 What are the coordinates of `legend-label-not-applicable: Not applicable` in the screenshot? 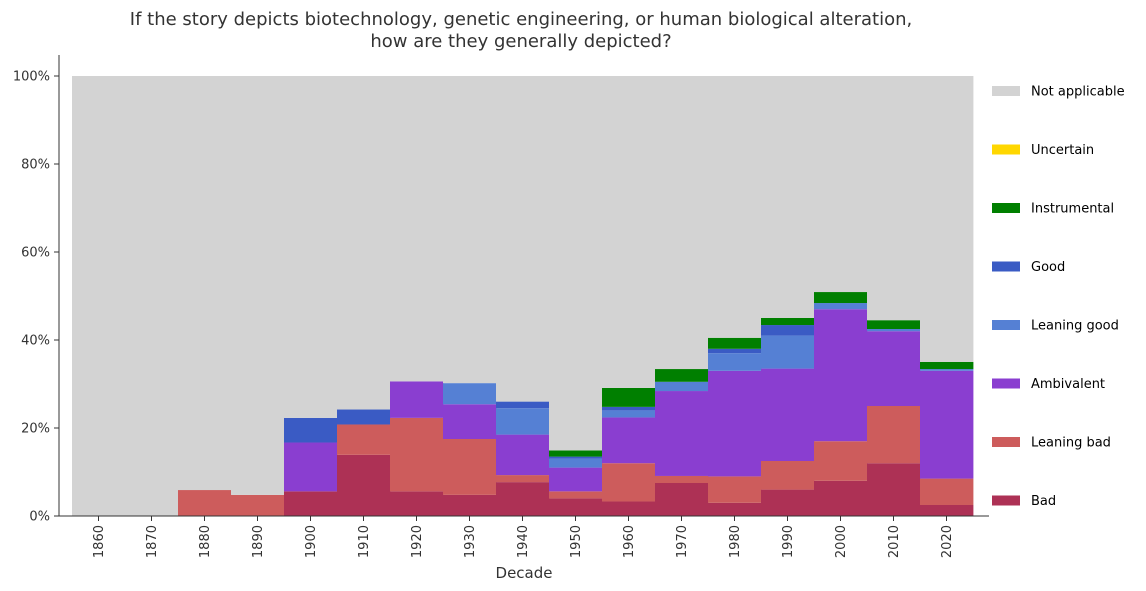 It's located at (1078, 92).